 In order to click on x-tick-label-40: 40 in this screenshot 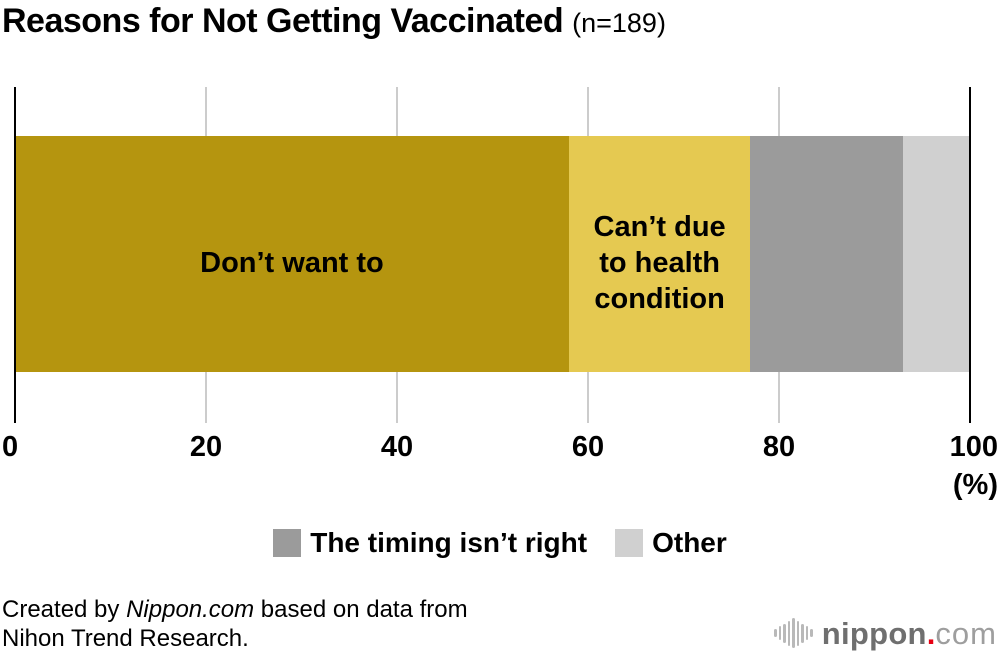, I will do `click(397, 447)`.